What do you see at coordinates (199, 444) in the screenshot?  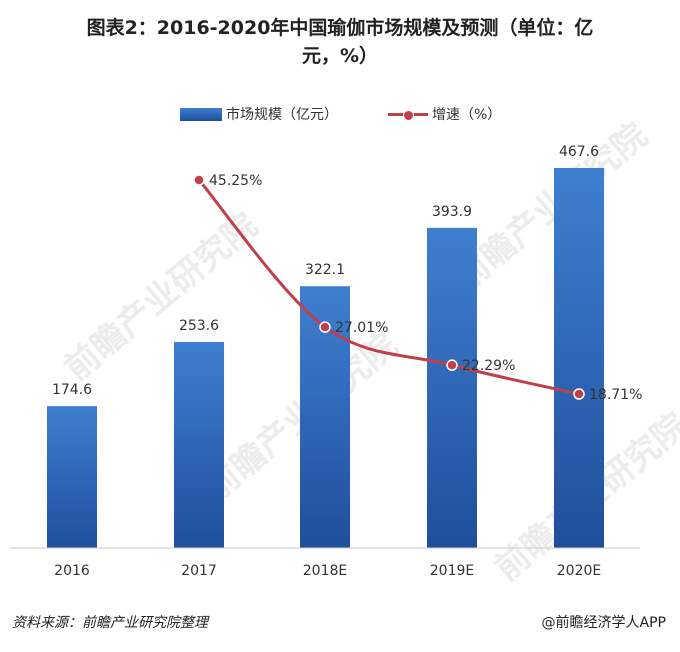 I see `bar-2017` at bounding box center [199, 444].